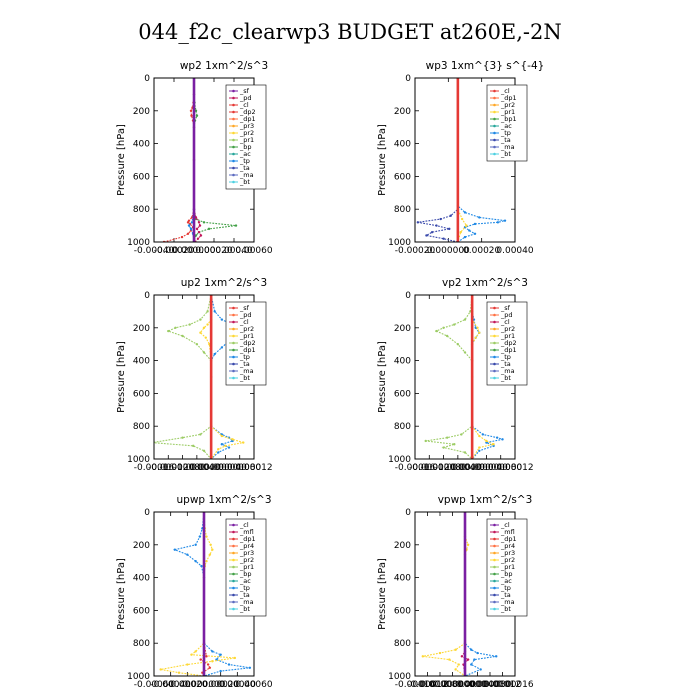 This screenshot has height=700, width=700. What do you see at coordinates (154, 685) in the screenshot?
I see `x-tick-label: -0.00060` at bounding box center [154, 685].